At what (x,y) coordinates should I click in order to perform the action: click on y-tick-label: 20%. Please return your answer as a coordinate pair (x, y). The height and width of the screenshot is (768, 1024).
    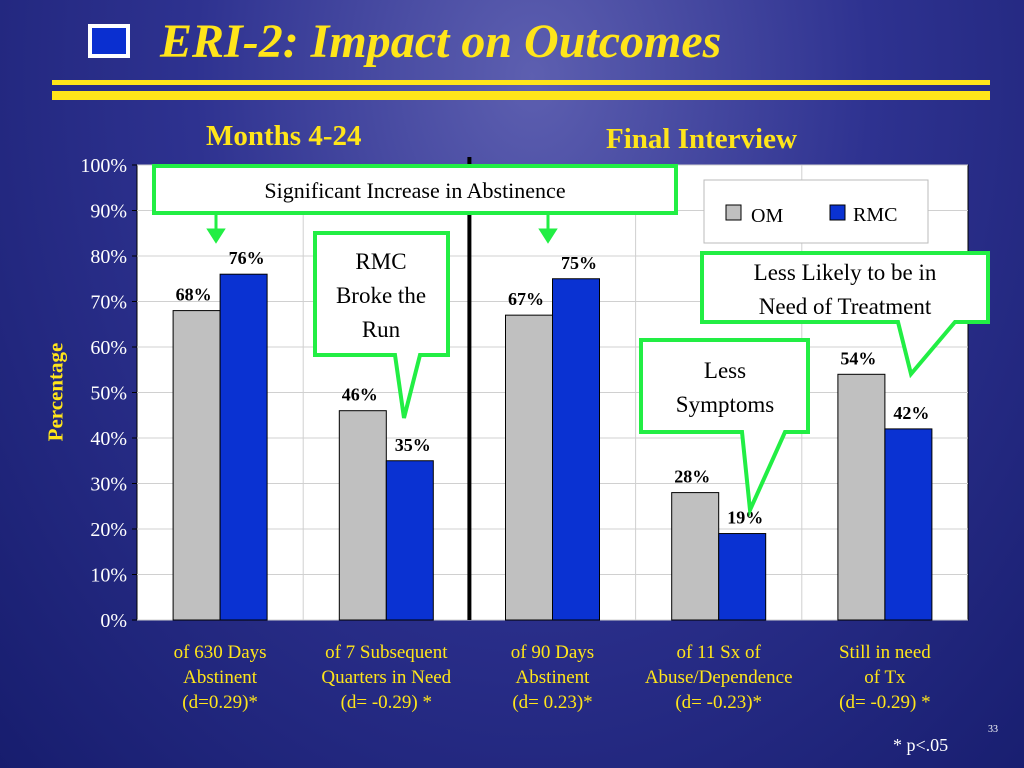
    Looking at the image, I should click on (108, 530).